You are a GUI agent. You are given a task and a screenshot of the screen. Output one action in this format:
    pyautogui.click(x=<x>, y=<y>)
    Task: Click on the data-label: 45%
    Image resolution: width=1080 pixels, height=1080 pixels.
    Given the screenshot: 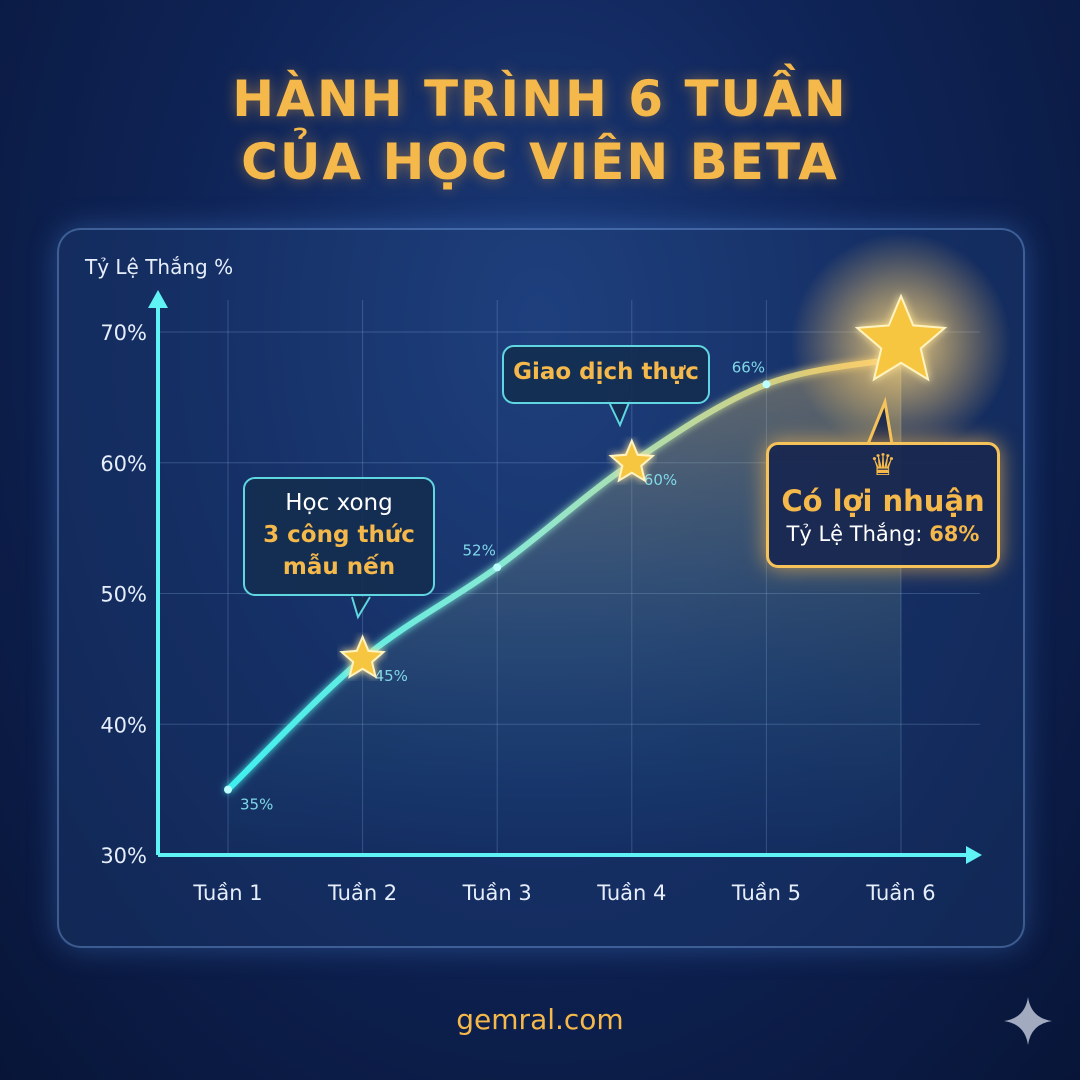 What is the action you would take?
    pyautogui.click(x=391, y=676)
    